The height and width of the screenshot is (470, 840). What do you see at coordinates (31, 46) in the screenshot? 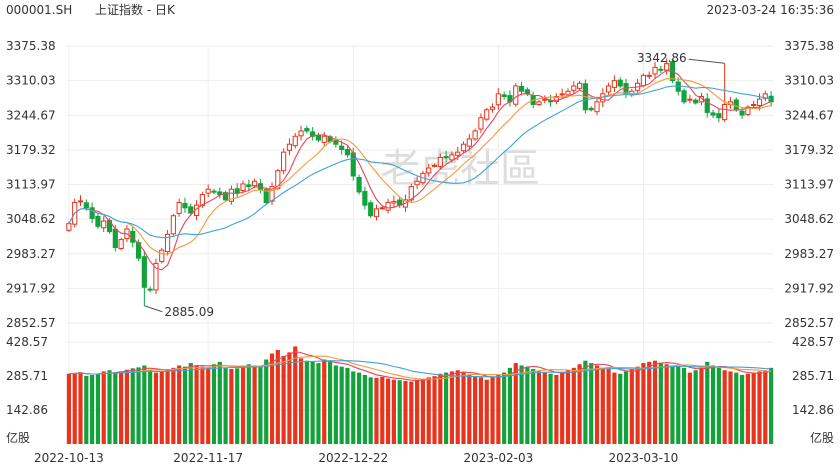
I see `price-tick-label-left: 3375.38` at bounding box center [31, 46].